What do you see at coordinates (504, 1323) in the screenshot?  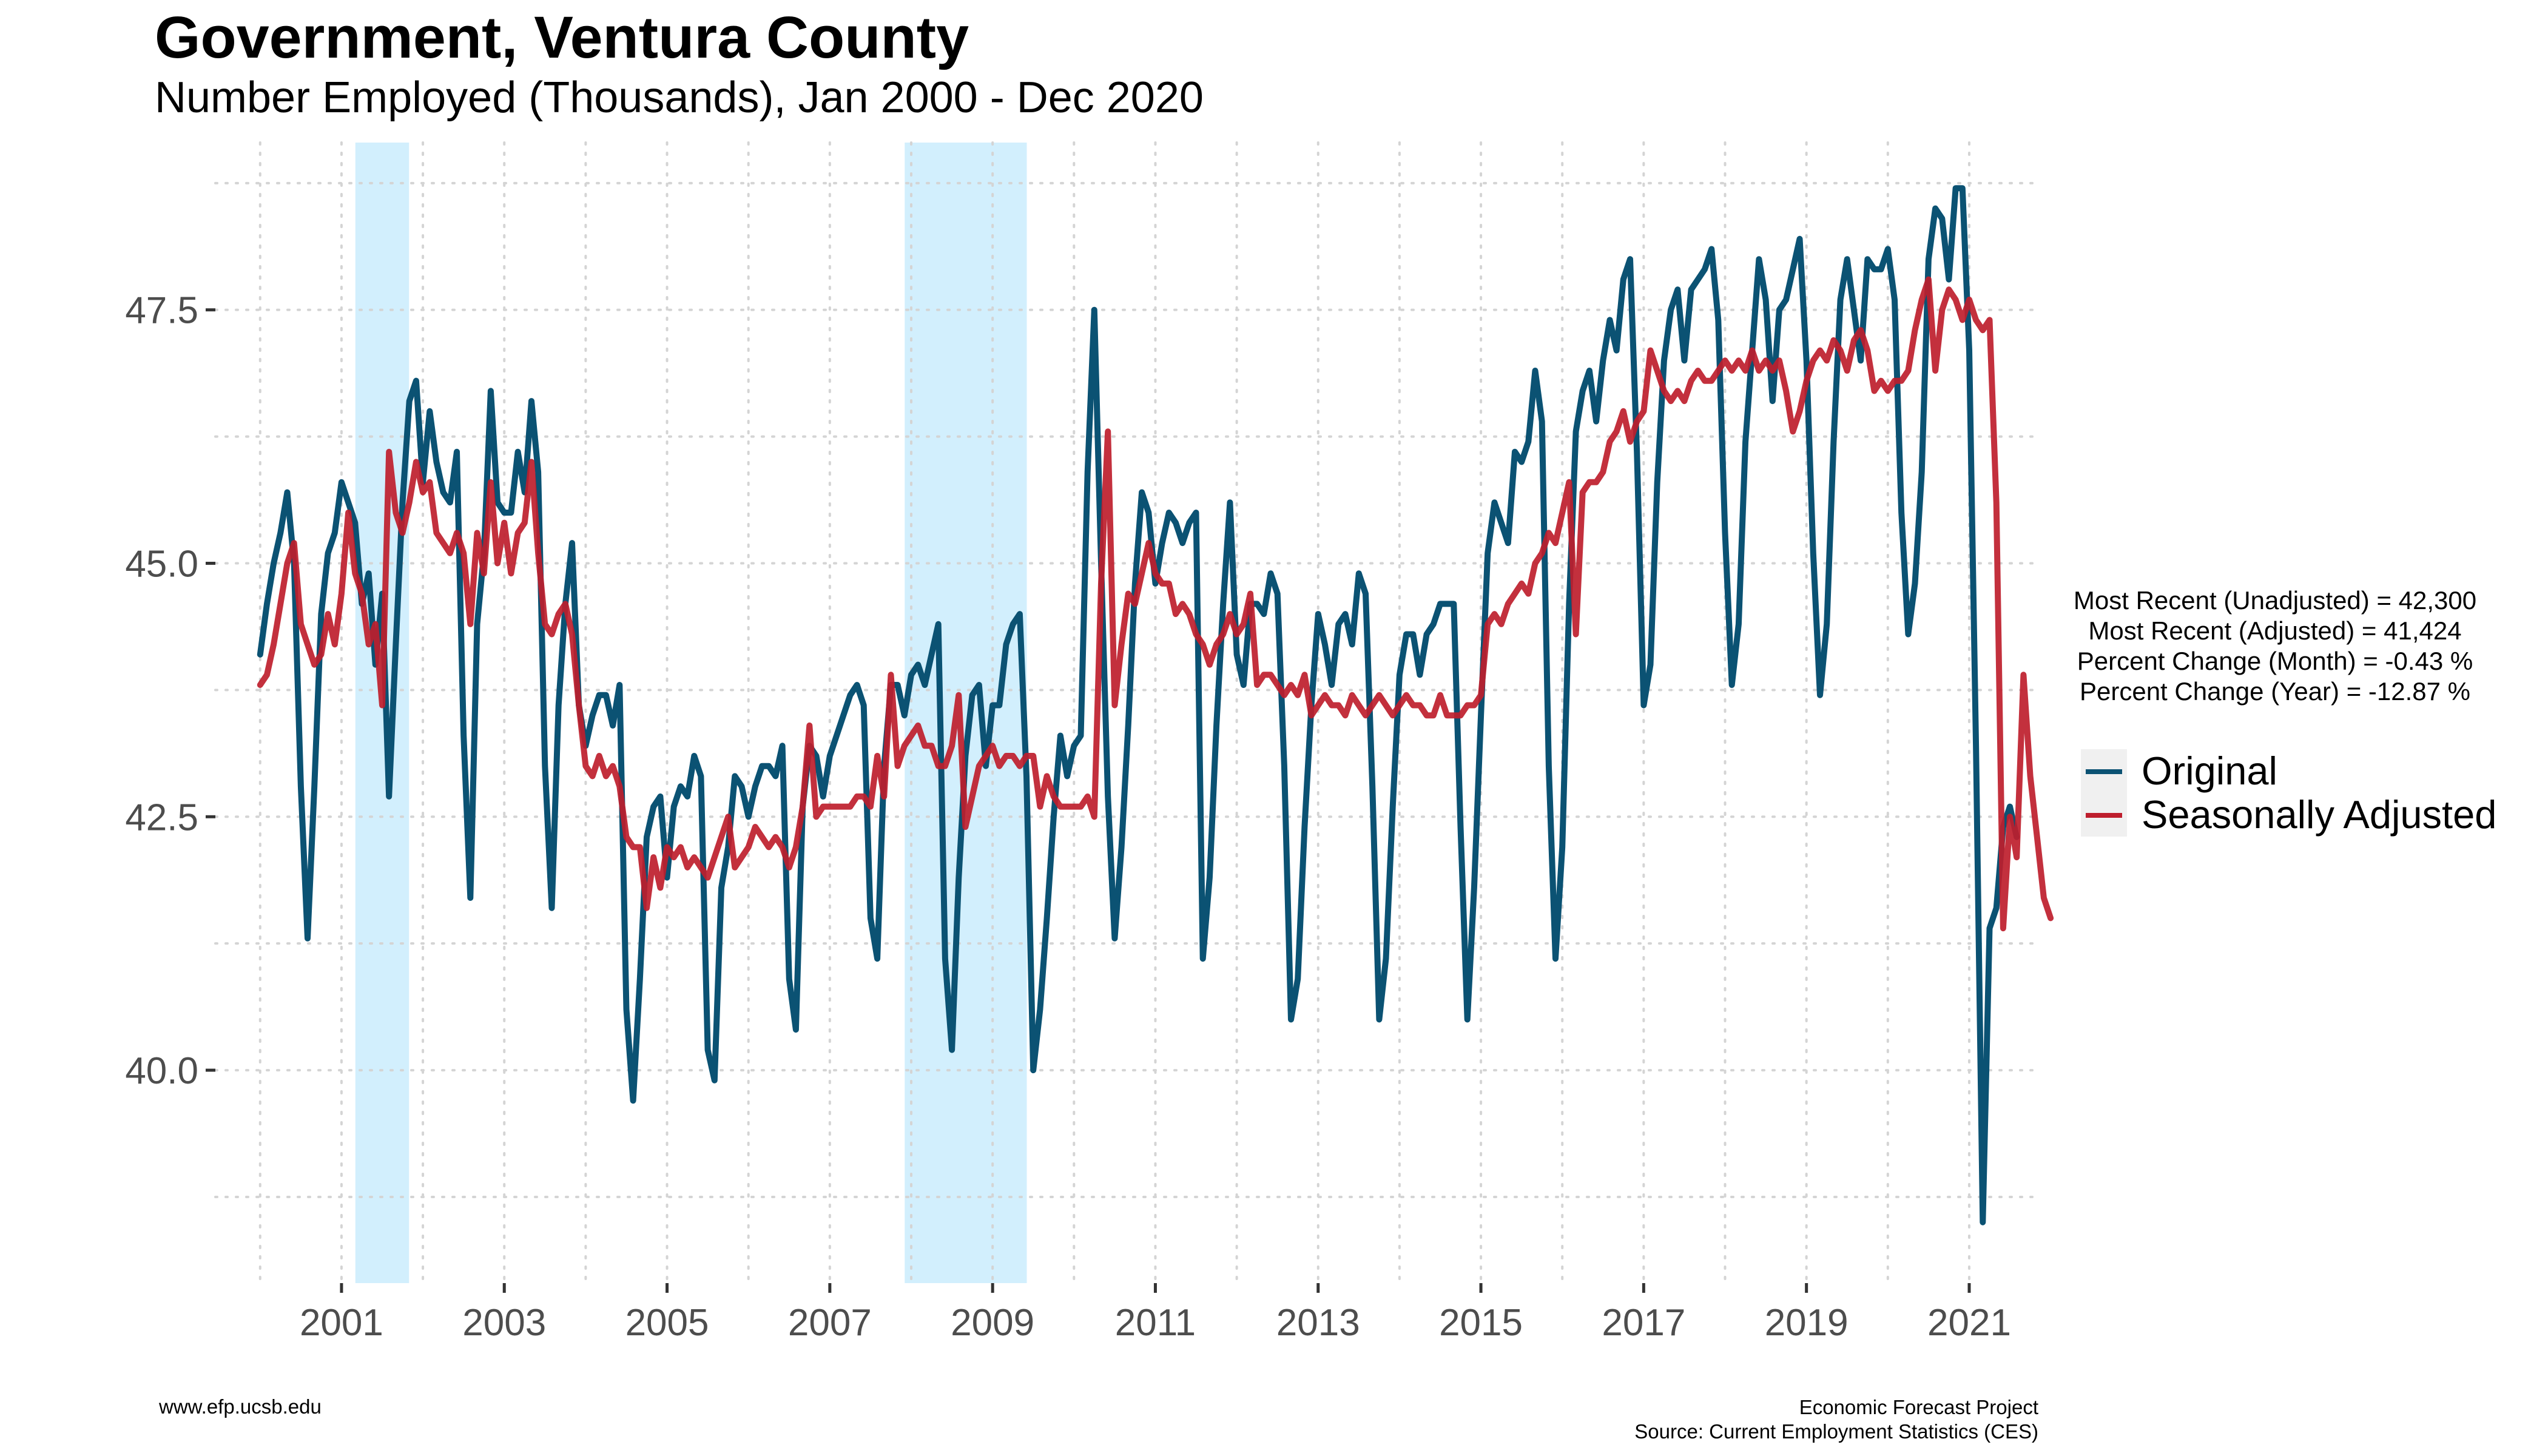 I see `x-tick-label-2003: 2003` at bounding box center [504, 1323].